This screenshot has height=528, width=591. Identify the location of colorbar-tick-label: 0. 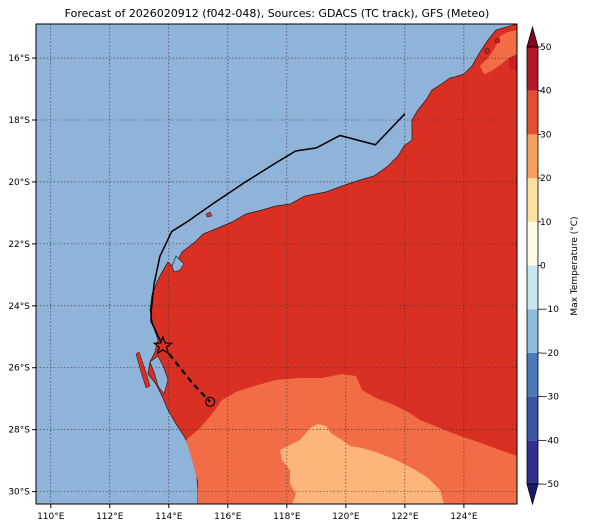
(543, 267).